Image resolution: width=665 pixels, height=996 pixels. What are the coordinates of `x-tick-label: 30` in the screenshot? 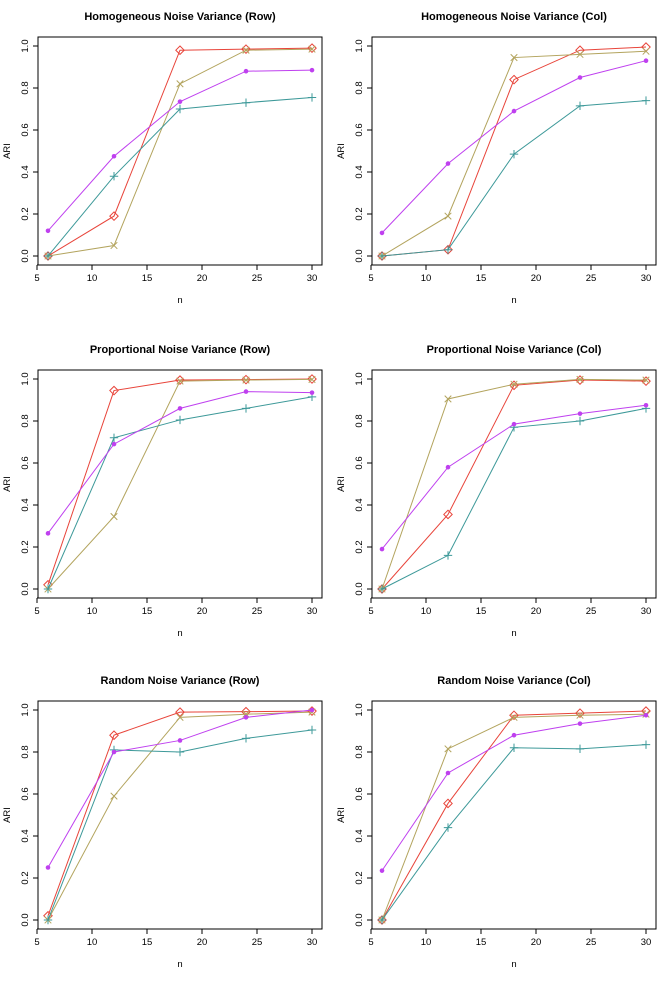 It's located at (646, 278).